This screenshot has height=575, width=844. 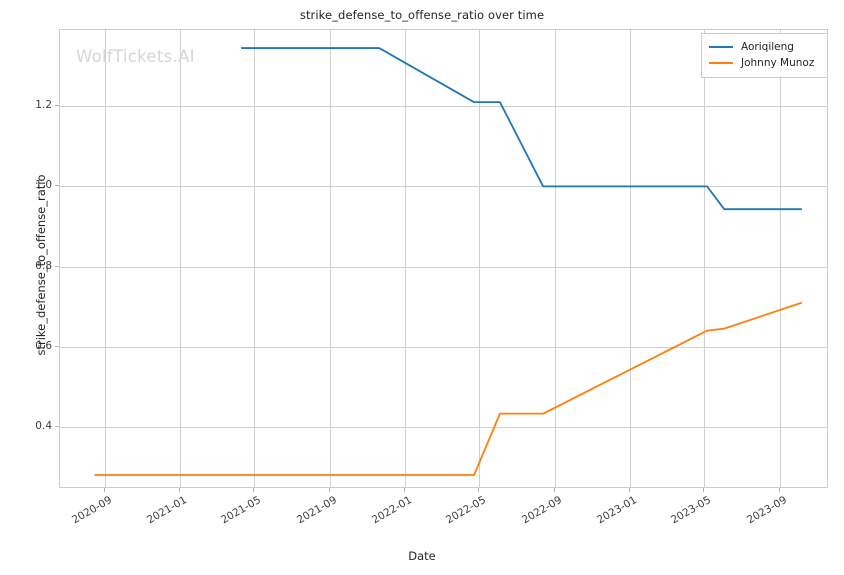 I want to click on x-tick-label: 2023-09, so click(x=766, y=510).